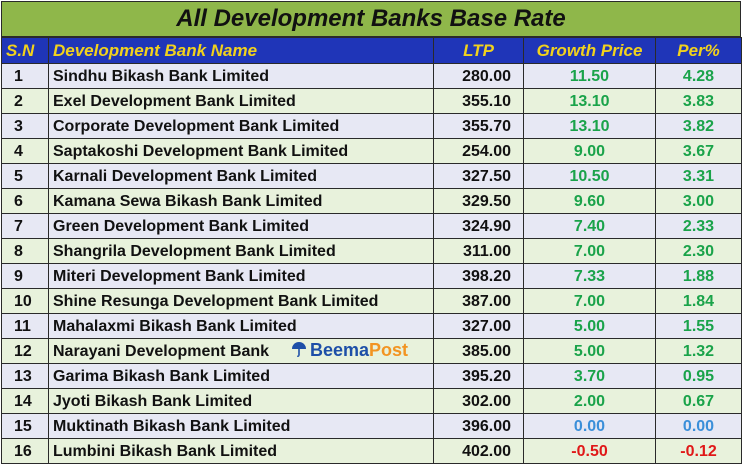 The height and width of the screenshot is (465, 742). What do you see at coordinates (486, 451) in the screenshot?
I see `cell-ltp-text: 402.00` at bounding box center [486, 451].